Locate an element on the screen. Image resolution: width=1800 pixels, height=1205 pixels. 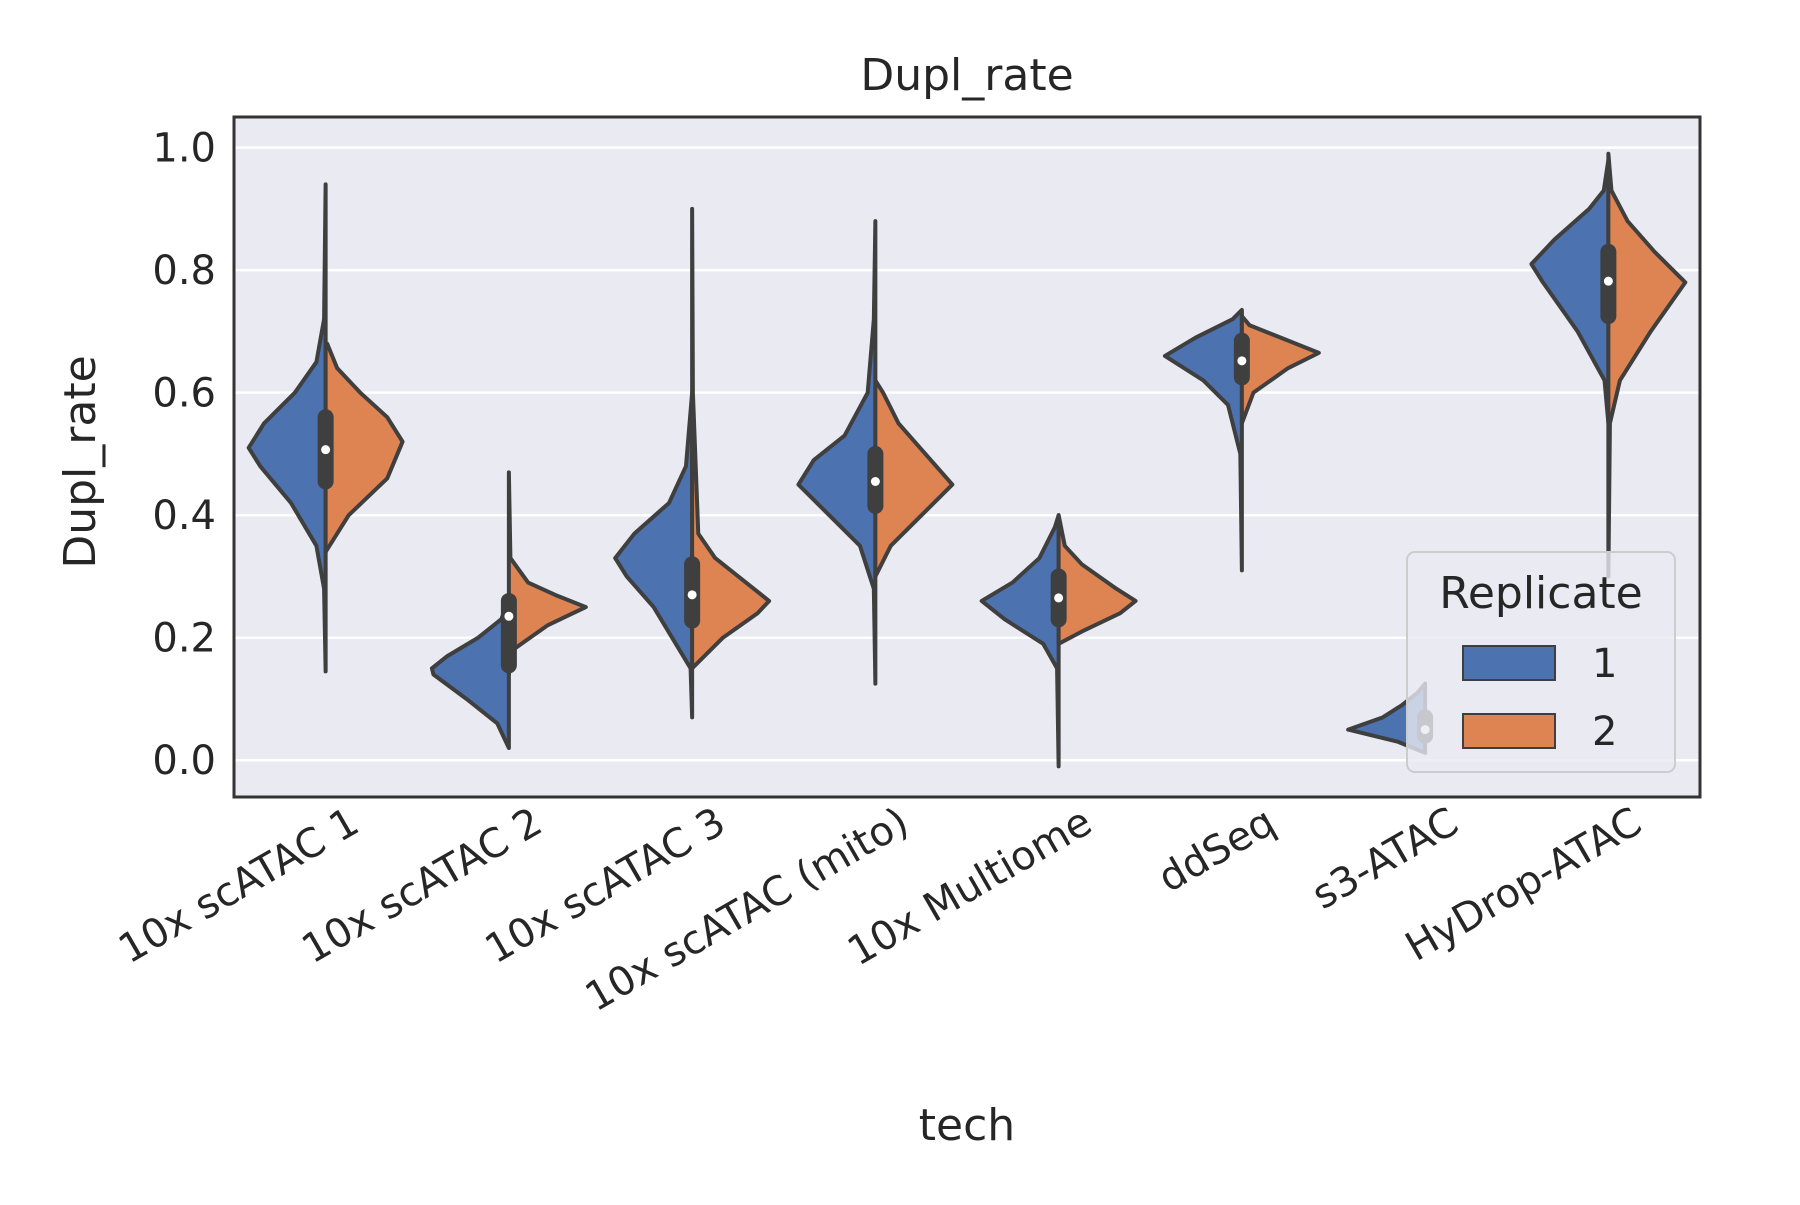
x-tick-label: s3-ATAC is located at coordinates (1386, 859).